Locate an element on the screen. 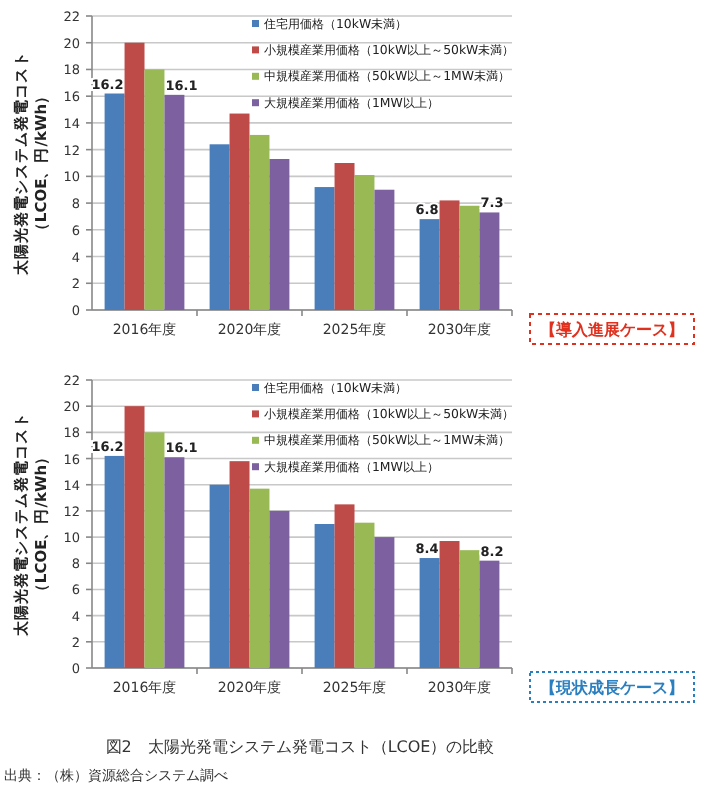 The image size is (726, 800). caption: 図2 太陽光発電システム発電コスト（LCOE）の比較 is located at coordinates (300, 747).